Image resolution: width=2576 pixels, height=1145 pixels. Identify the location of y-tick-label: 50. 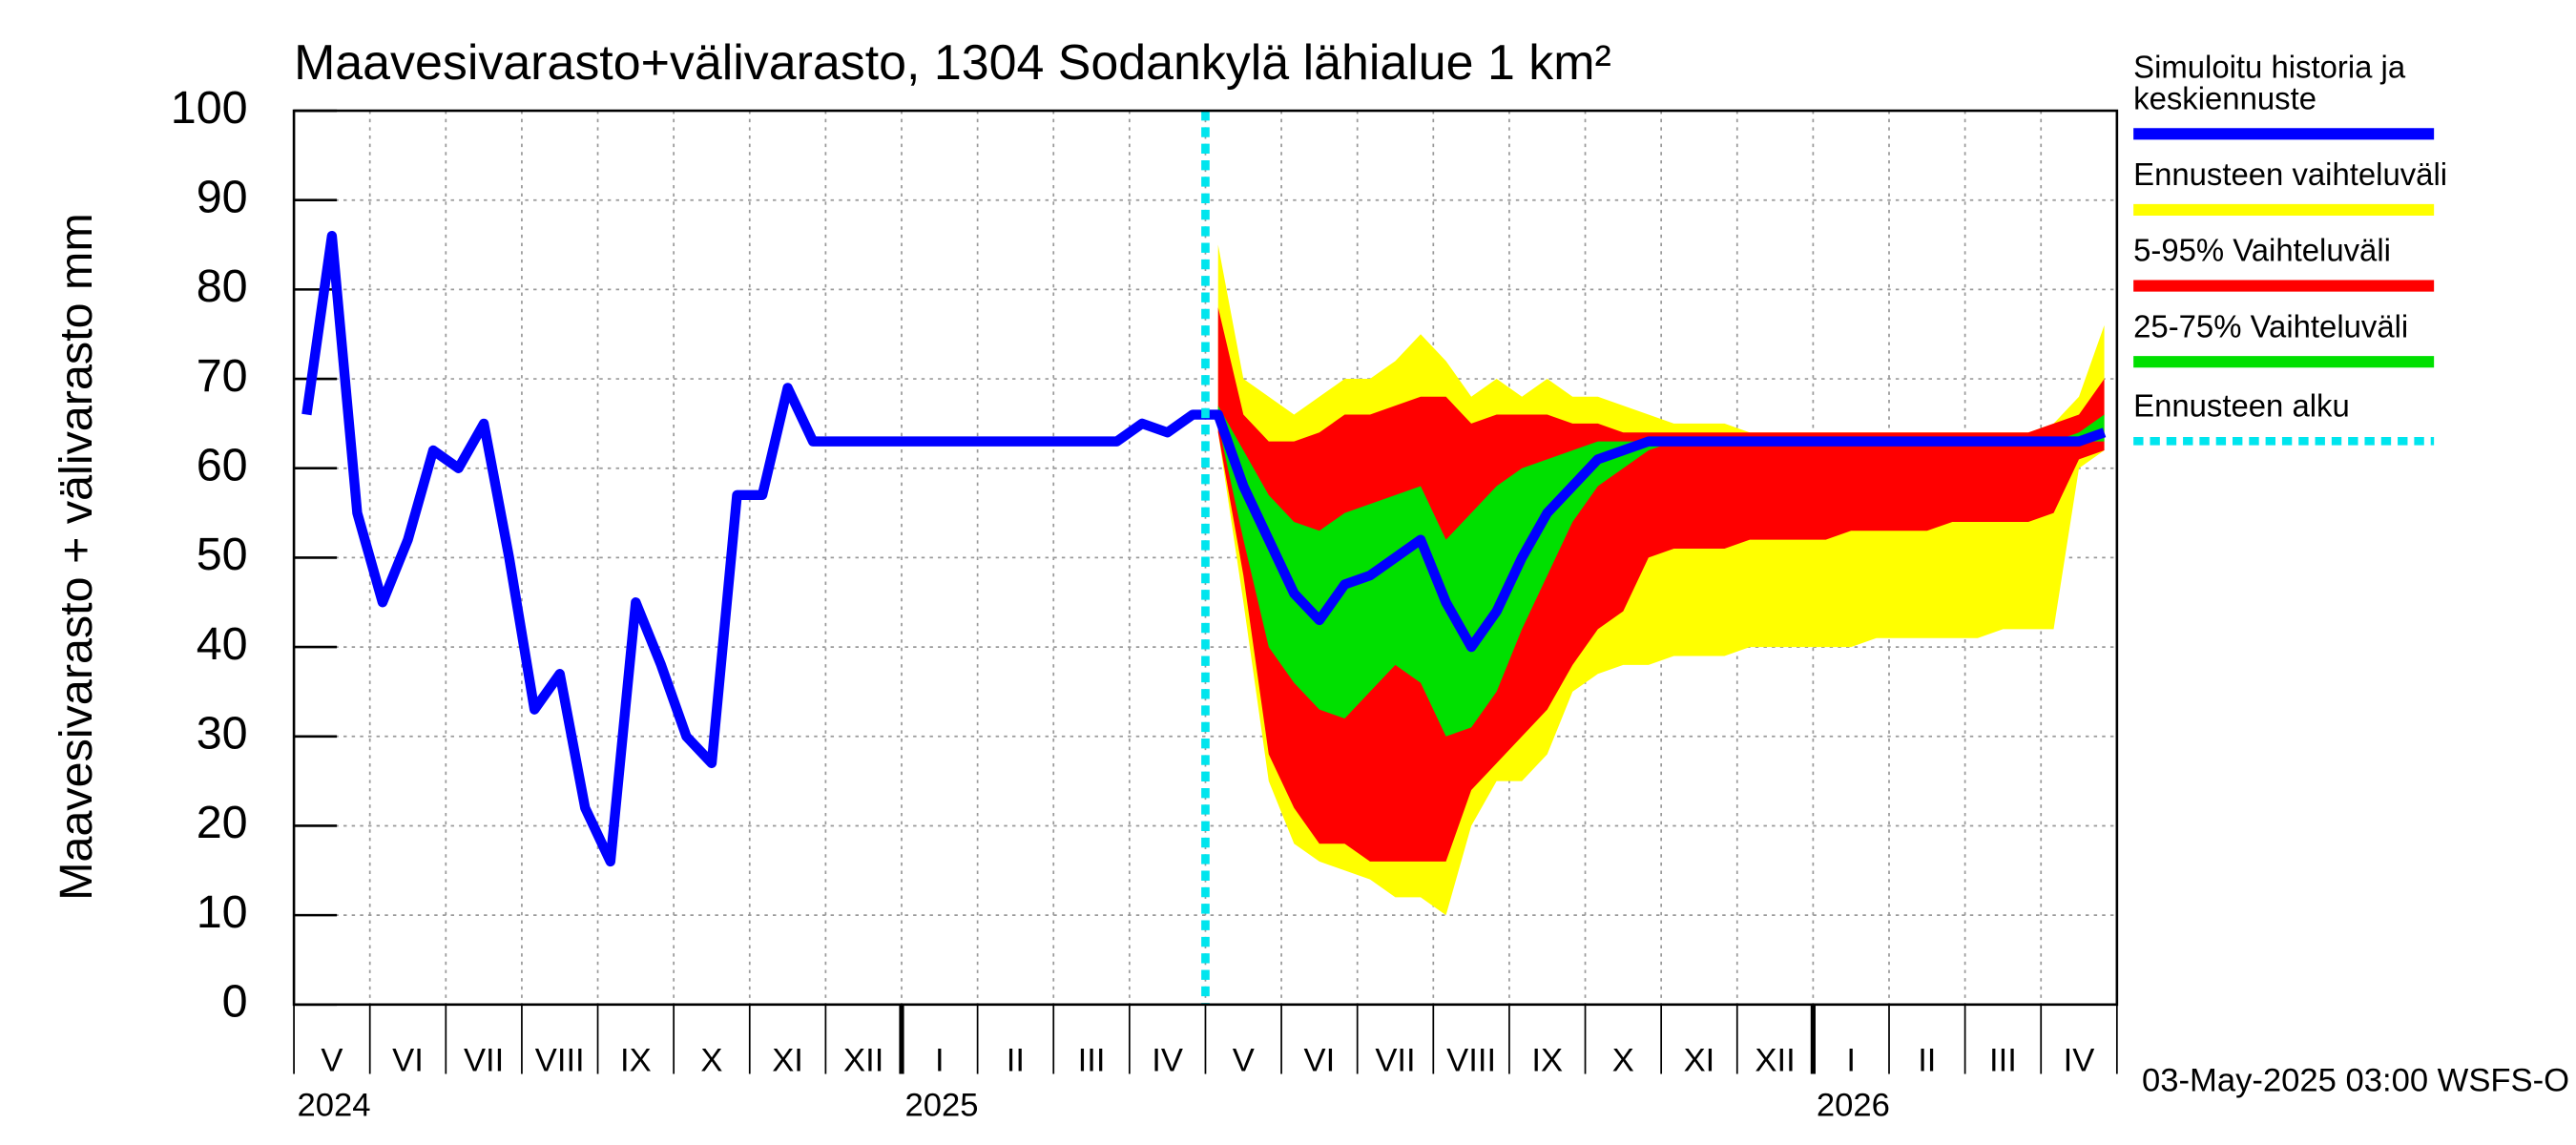
(222, 555).